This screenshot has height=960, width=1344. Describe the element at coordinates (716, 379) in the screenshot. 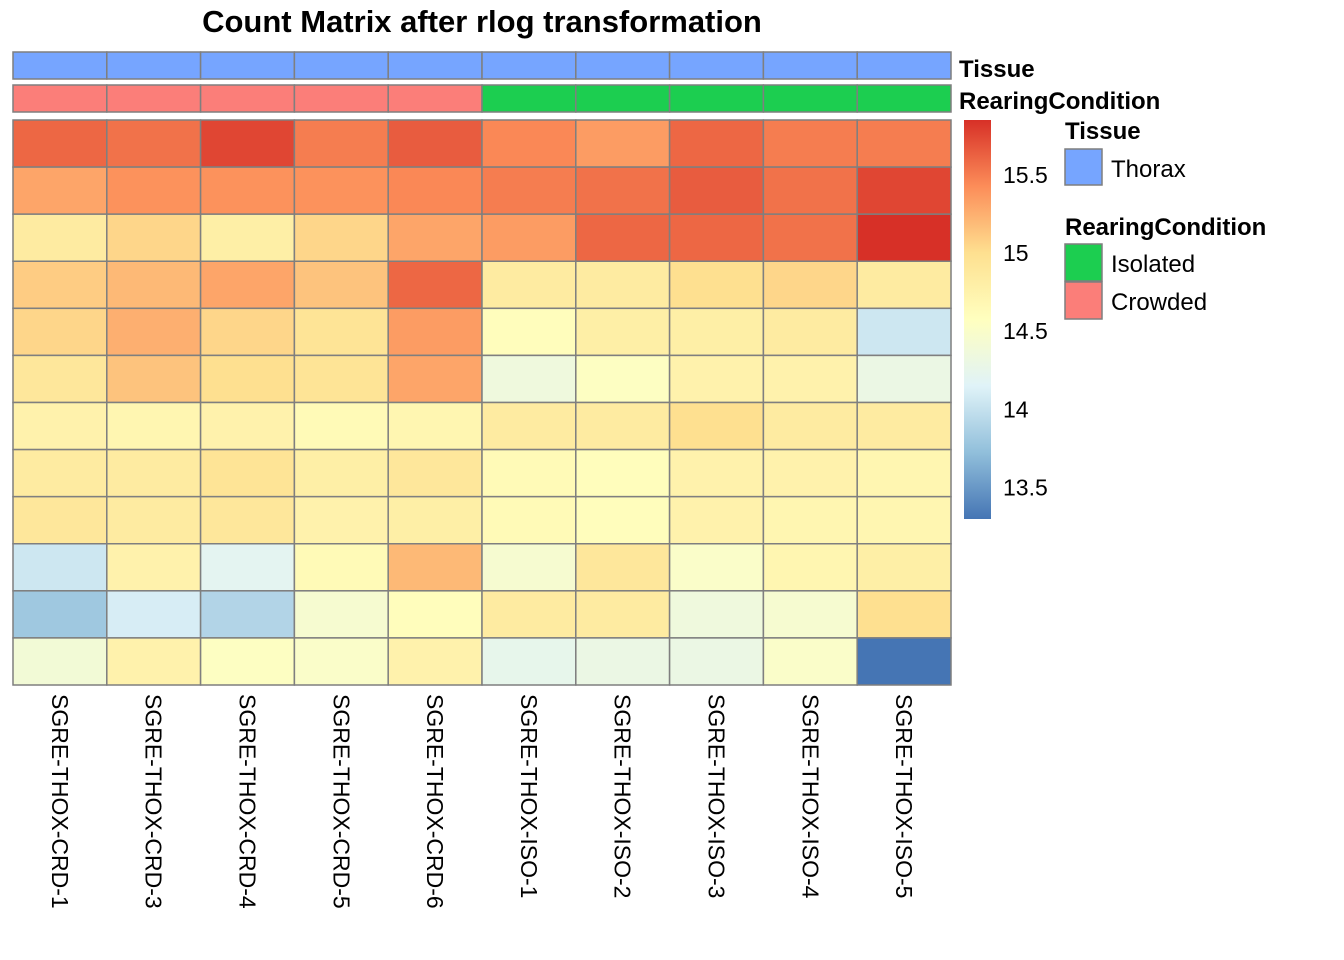

I see `heatmap-cell-r6-c8` at that location.